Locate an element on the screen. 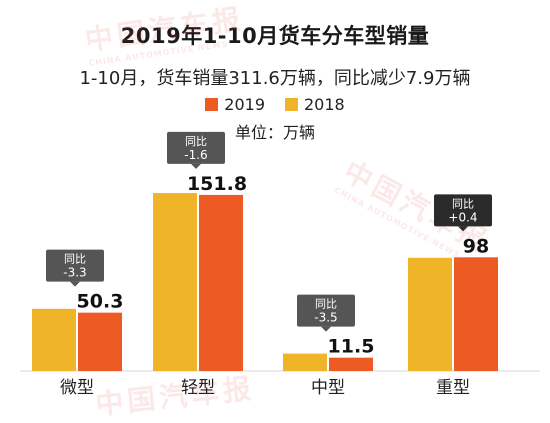 The image size is (550, 423). yoy-callout-pointer-heavy is located at coordinates (463, 229).